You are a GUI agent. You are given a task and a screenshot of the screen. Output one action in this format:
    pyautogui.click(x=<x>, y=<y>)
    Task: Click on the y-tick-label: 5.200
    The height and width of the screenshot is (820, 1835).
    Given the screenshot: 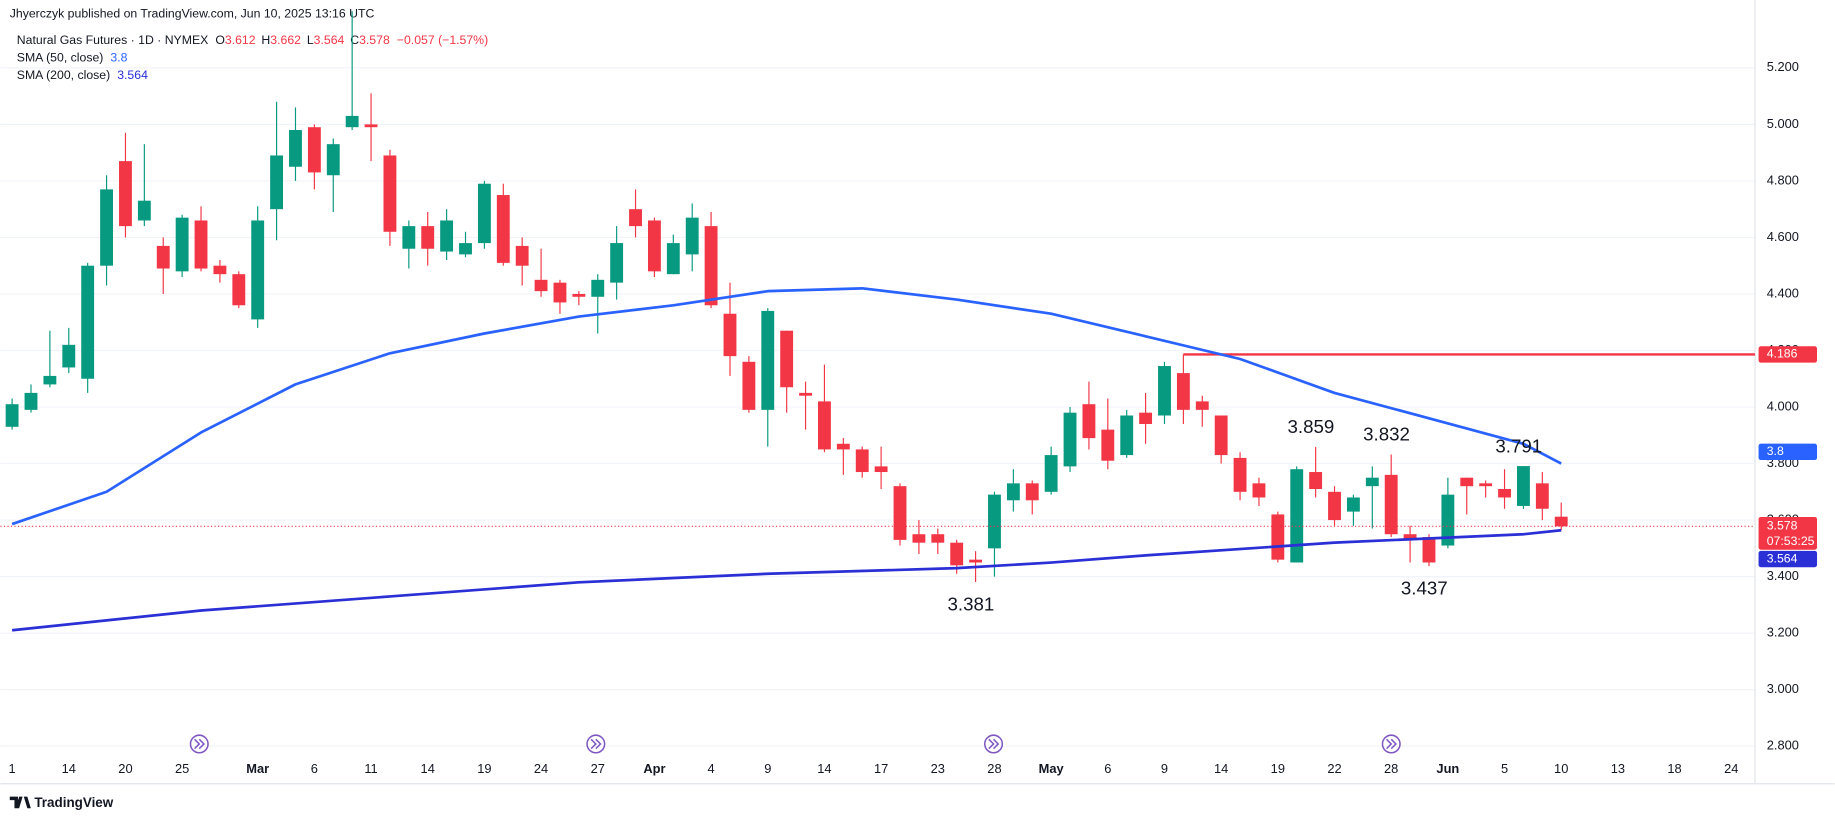 What is the action you would take?
    pyautogui.click(x=1783, y=66)
    